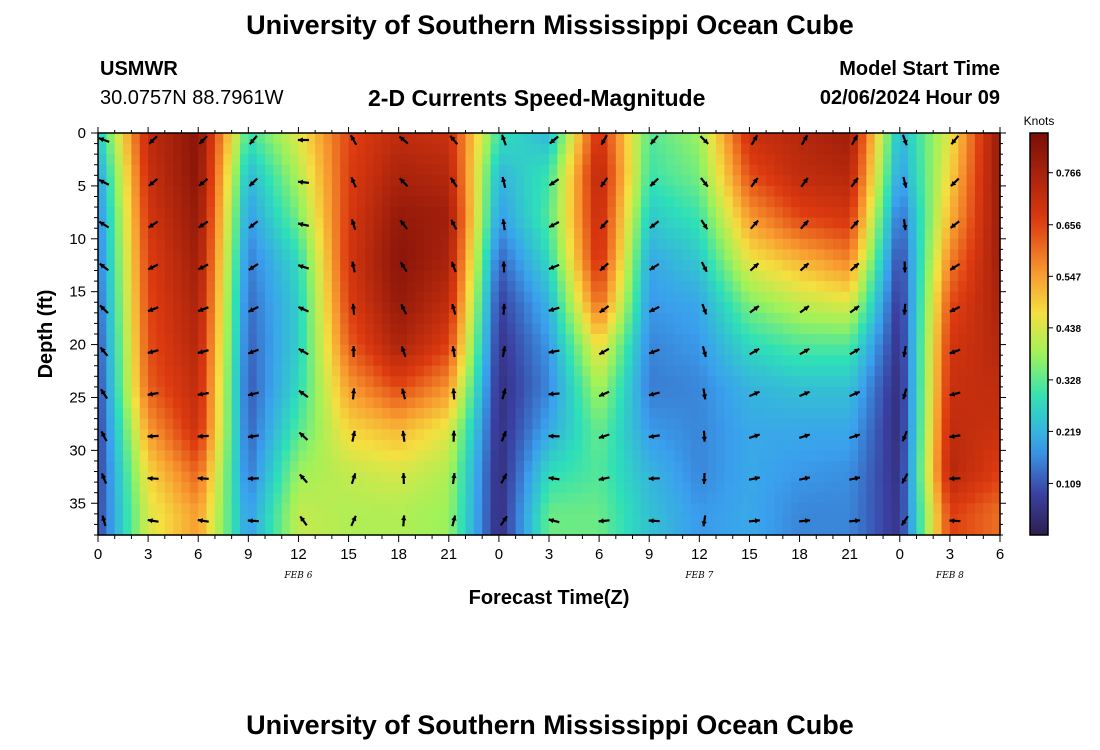 The image size is (1100, 750). What do you see at coordinates (248, 554) in the screenshot?
I see `x-tick-label: 9` at bounding box center [248, 554].